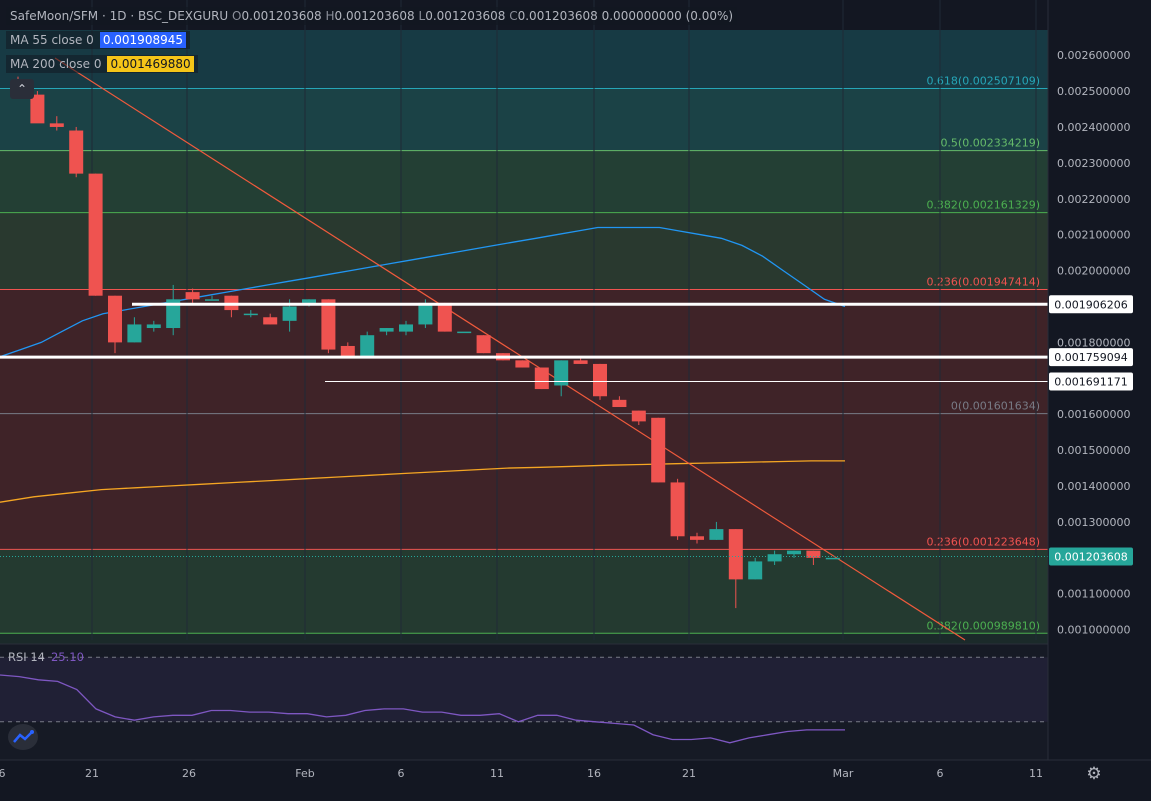 The width and height of the screenshot is (1151, 801). I want to click on price-tick: 0.001800000, so click(1093, 342).